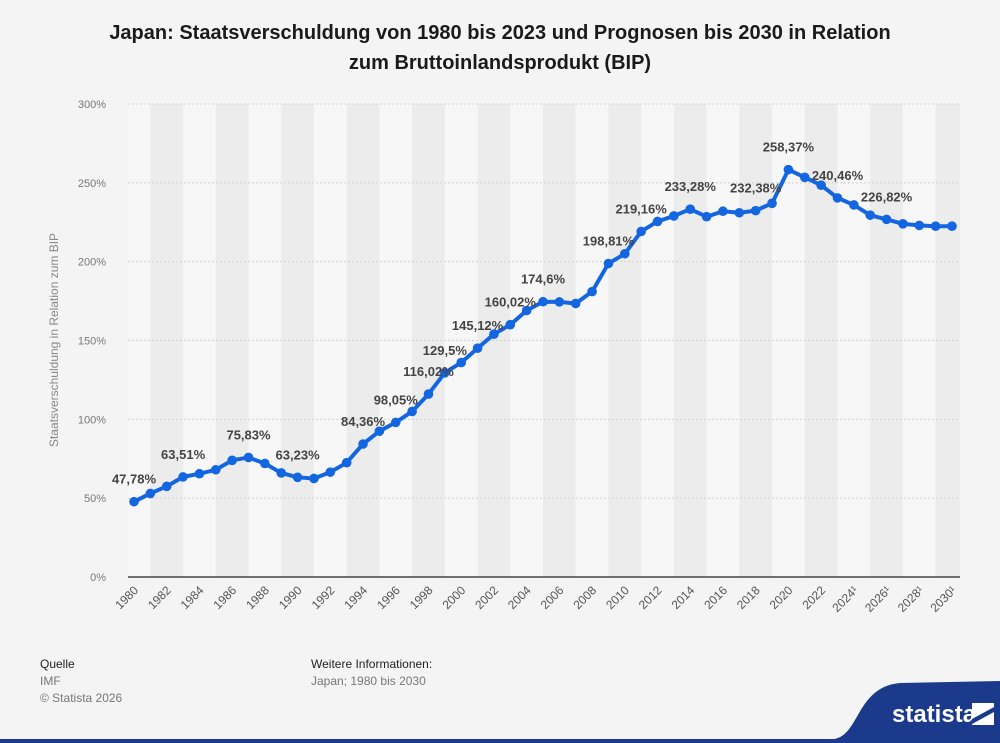  What do you see at coordinates (641, 231) in the screenshot?
I see `data-point-2011` at bounding box center [641, 231].